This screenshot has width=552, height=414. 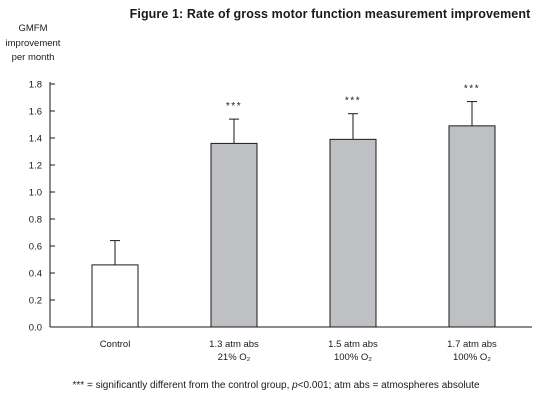 I want to click on category-label: 21% O₂, so click(x=234, y=357).